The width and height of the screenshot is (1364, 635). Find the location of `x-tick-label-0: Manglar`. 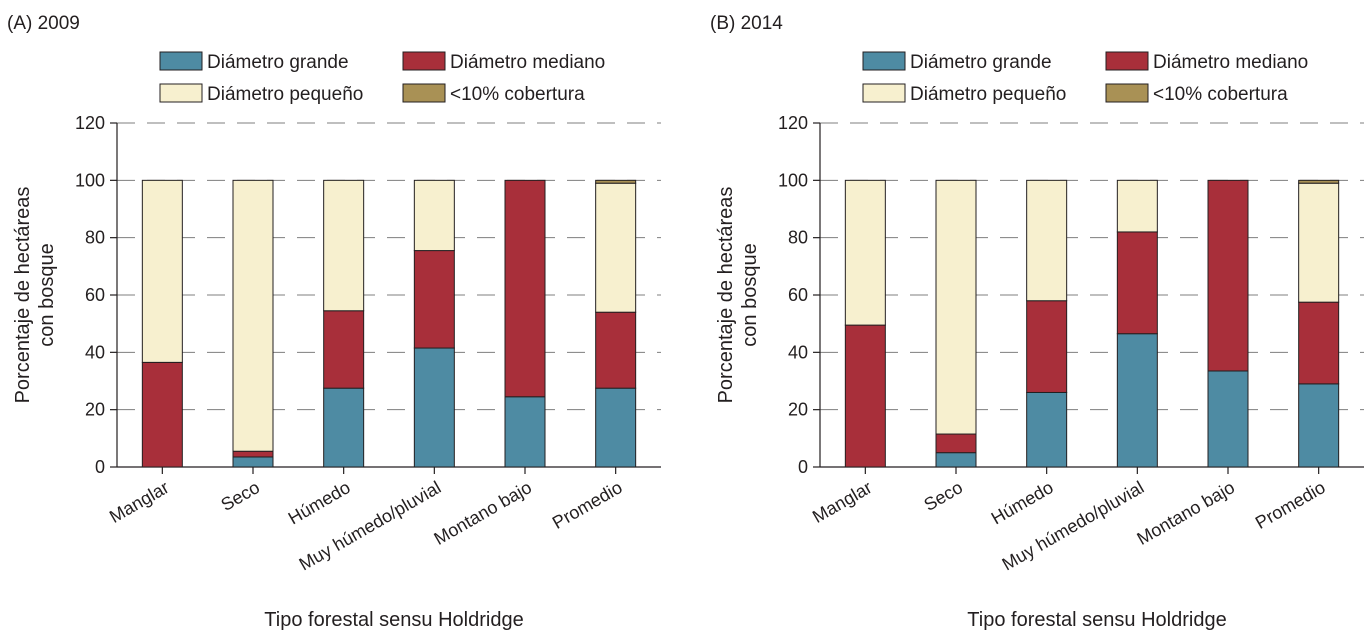

x-tick-label-0: Manglar is located at coordinates (842, 502).